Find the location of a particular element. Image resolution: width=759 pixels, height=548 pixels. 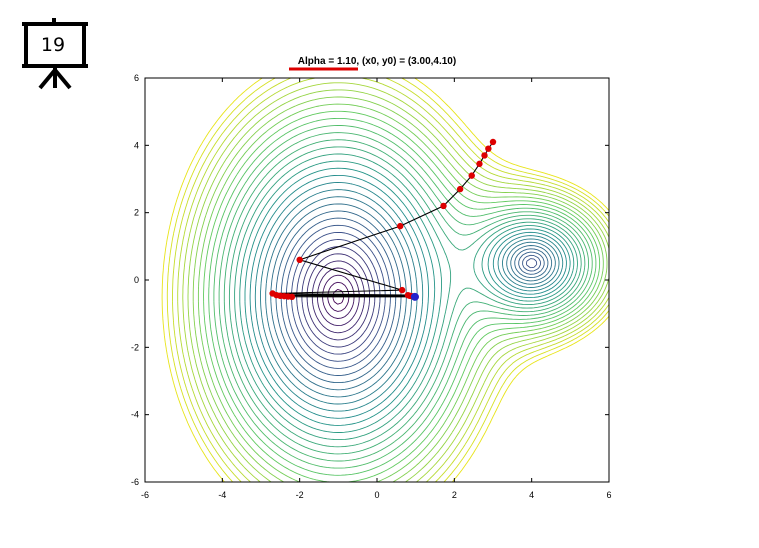

descent-path is located at coordinates (383, 219).